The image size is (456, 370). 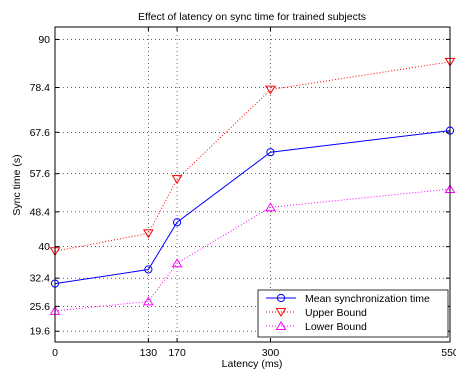 What do you see at coordinates (40, 174) in the screenshot?
I see `y-tick-label: 57.6` at bounding box center [40, 174].